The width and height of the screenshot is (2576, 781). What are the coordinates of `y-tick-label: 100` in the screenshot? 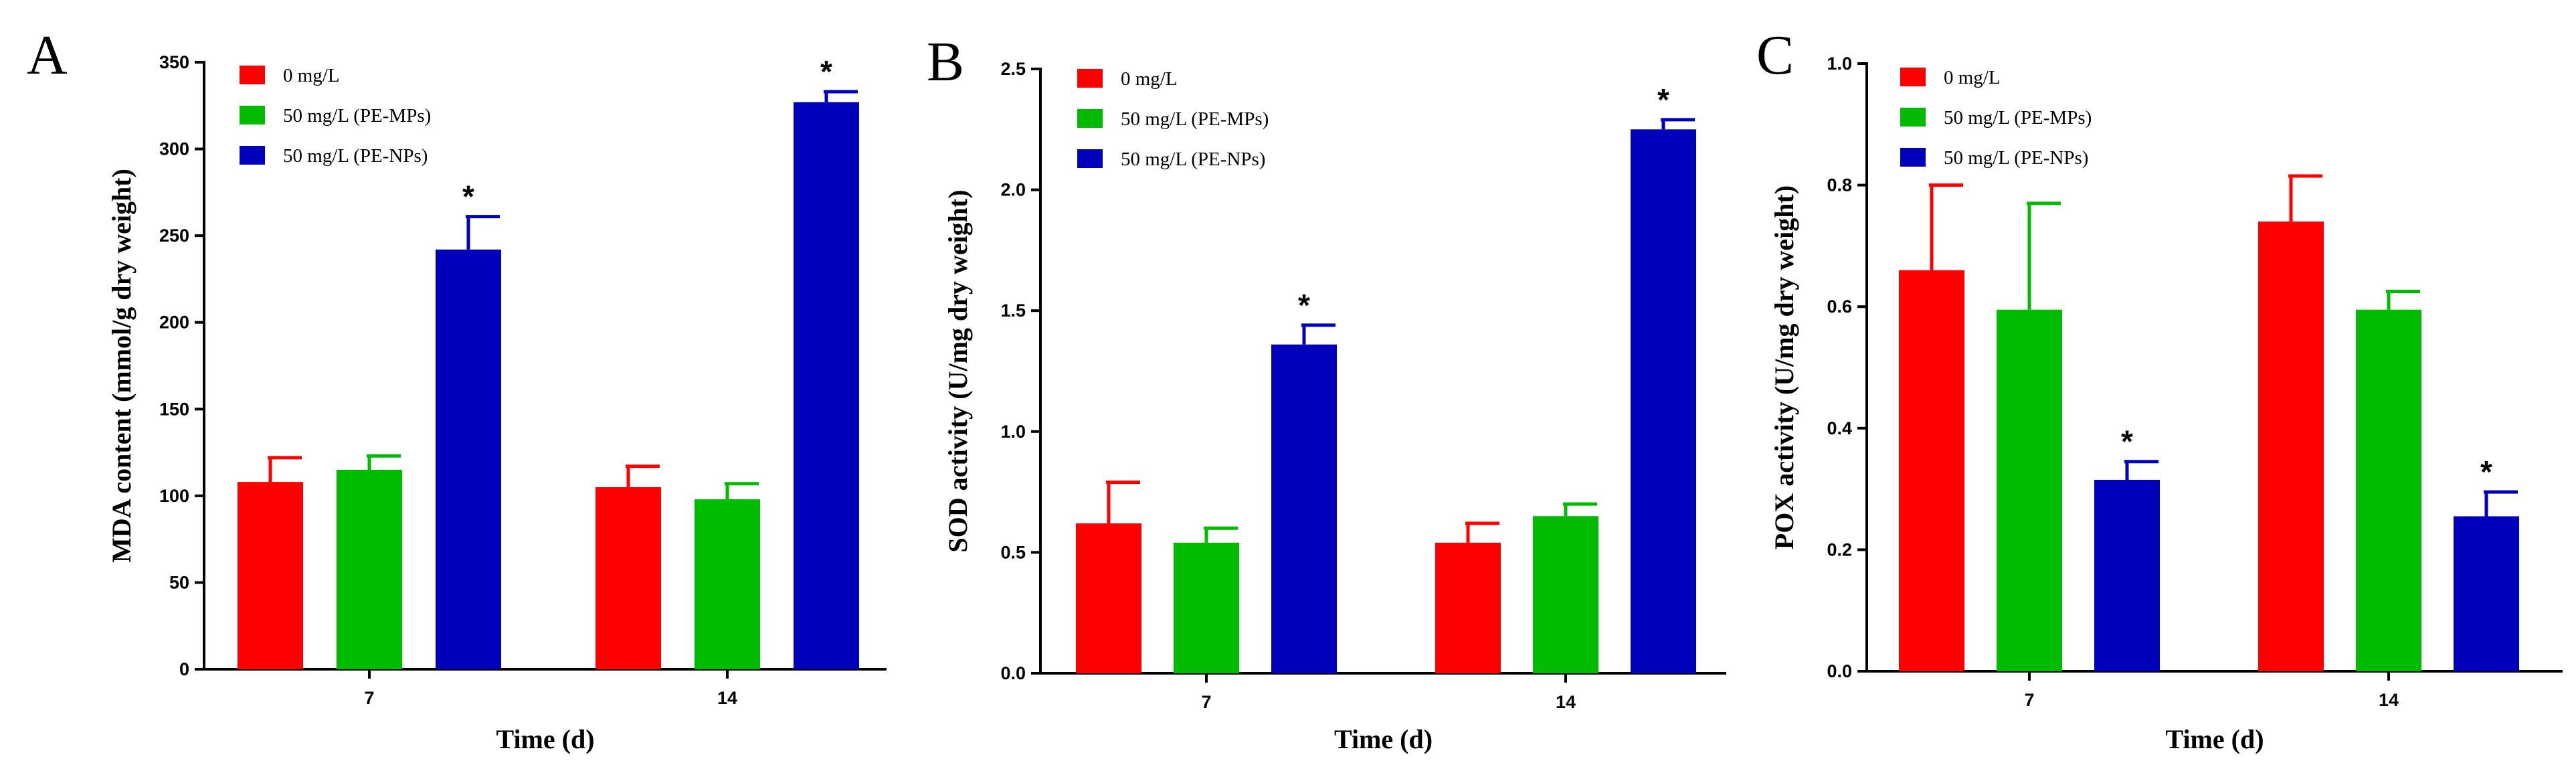 It's located at (174, 496).